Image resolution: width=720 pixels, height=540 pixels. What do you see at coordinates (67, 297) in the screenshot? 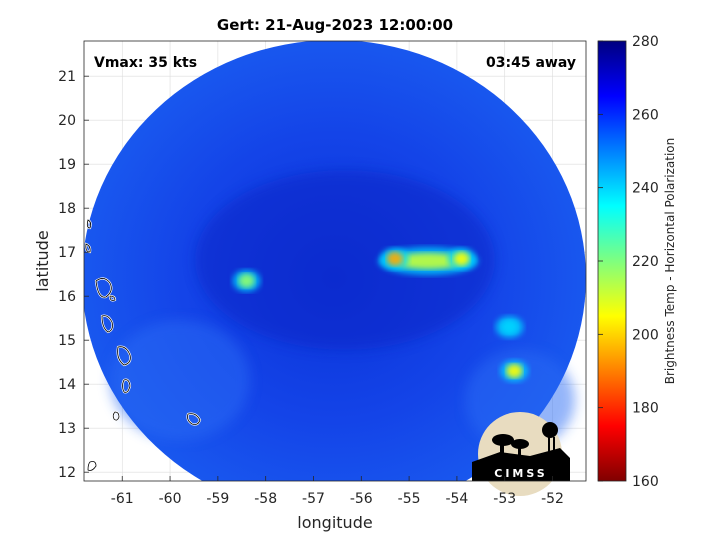
I see `y-tick-label: 16` at bounding box center [67, 297].